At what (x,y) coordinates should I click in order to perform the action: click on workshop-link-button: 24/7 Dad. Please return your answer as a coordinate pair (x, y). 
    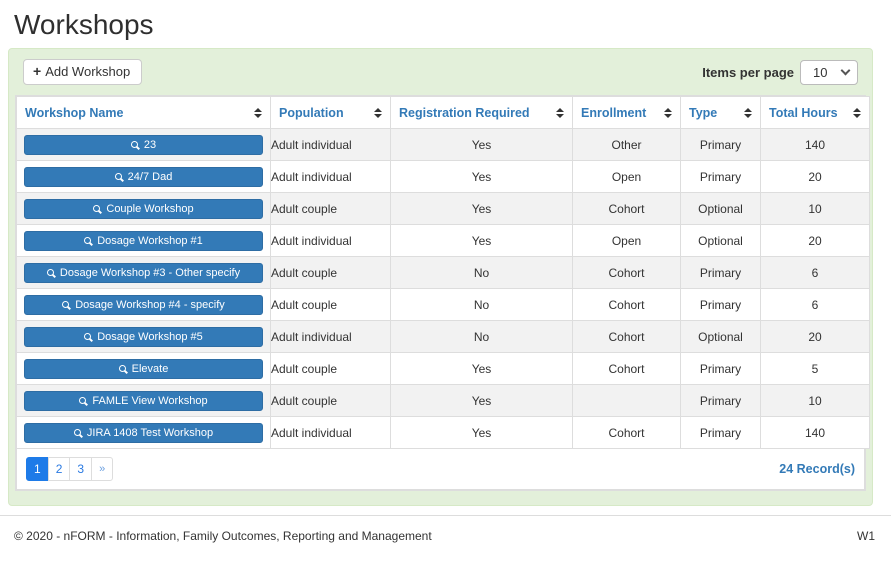
    Looking at the image, I should click on (143, 176).